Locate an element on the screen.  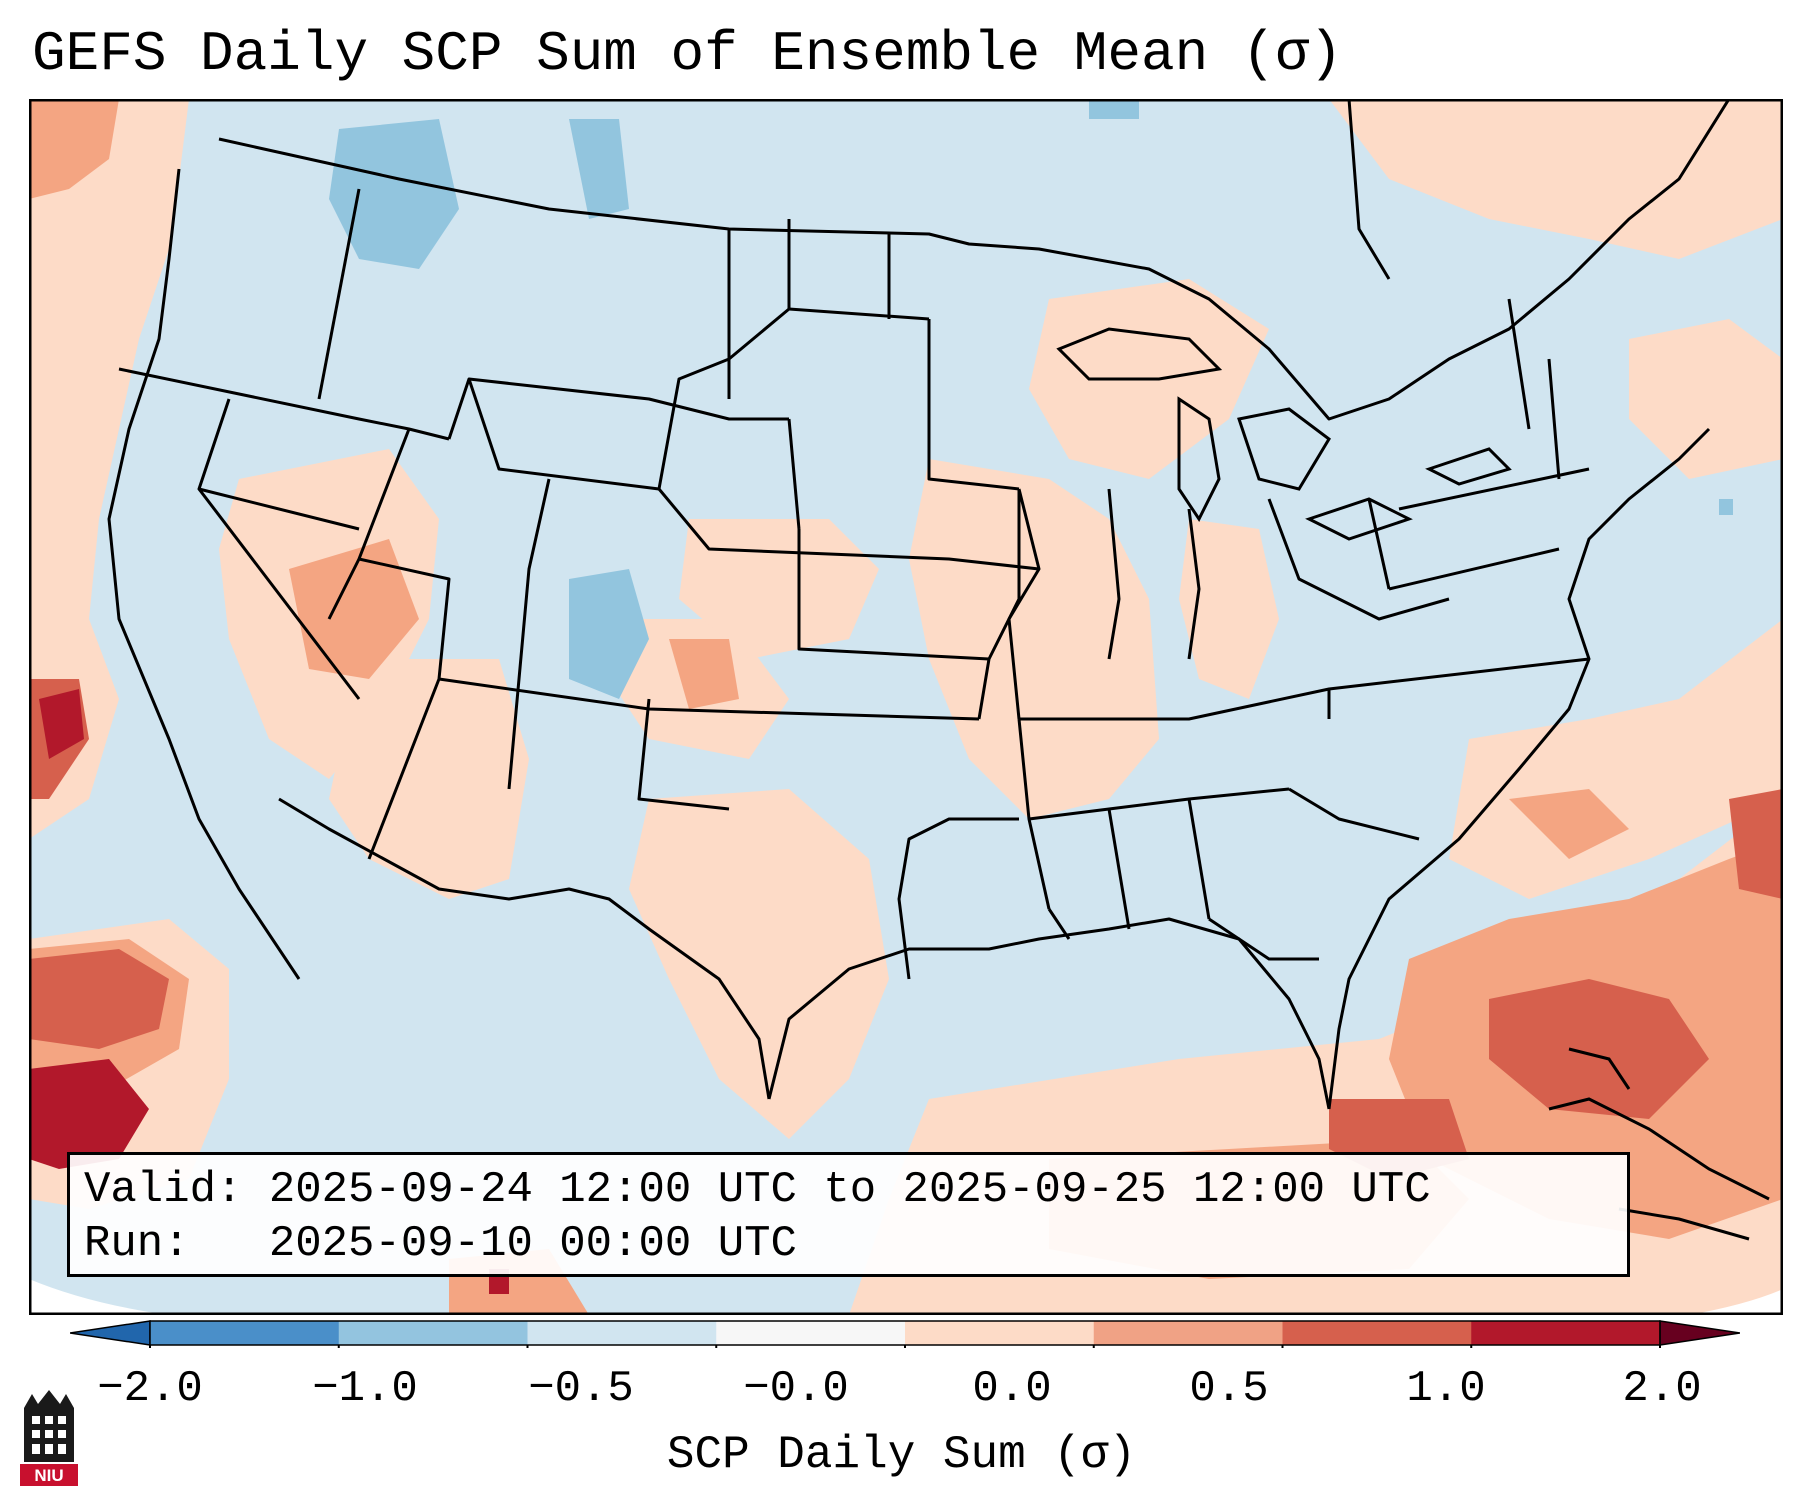
tick-label: −0.0 is located at coordinates (796, 1389).